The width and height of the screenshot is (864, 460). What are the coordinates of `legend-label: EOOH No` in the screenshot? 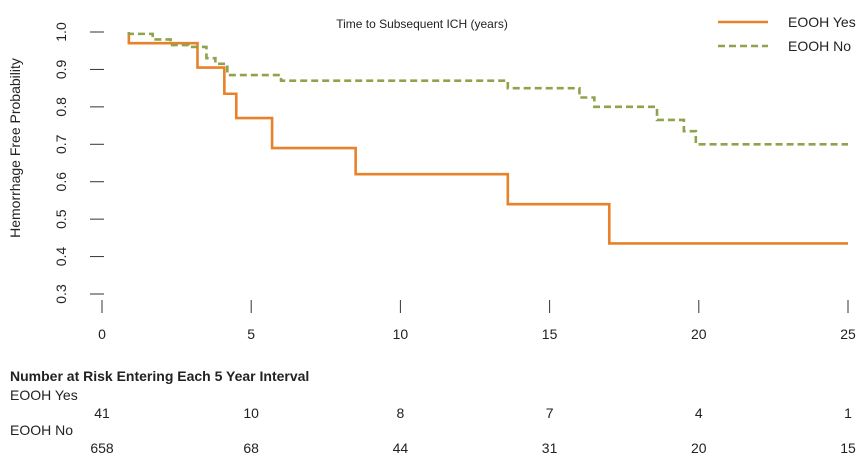 It's located at (819, 46).